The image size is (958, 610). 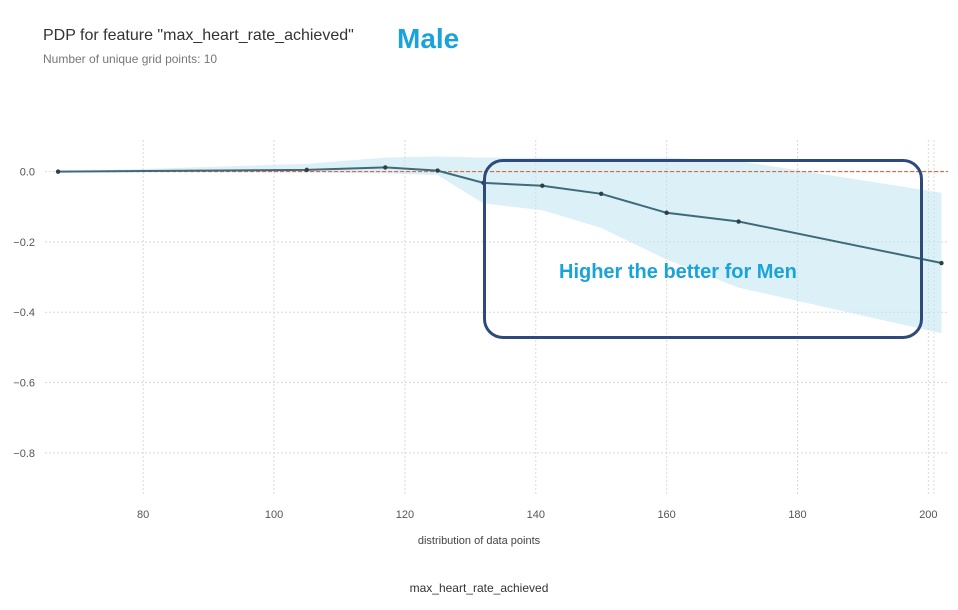 I want to click on x-tick-label: 140, so click(x=536, y=515).